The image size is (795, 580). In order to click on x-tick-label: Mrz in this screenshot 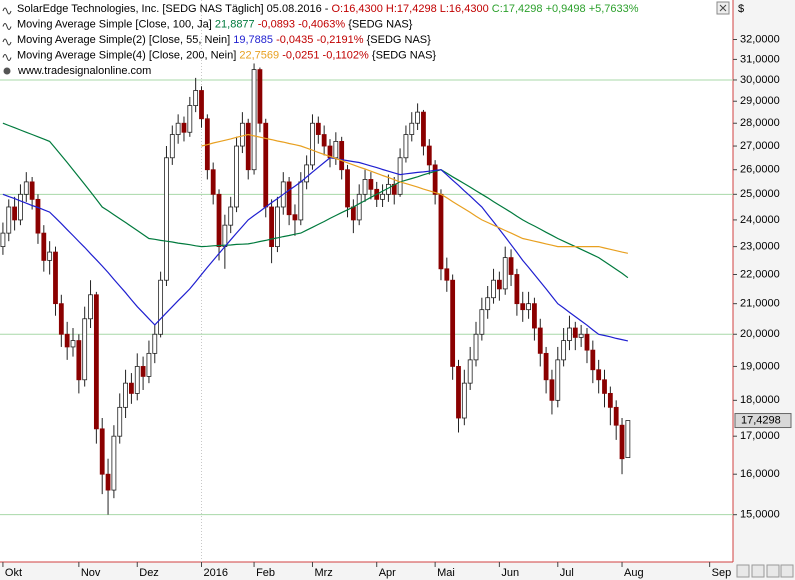, I will do `click(323, 573)`.